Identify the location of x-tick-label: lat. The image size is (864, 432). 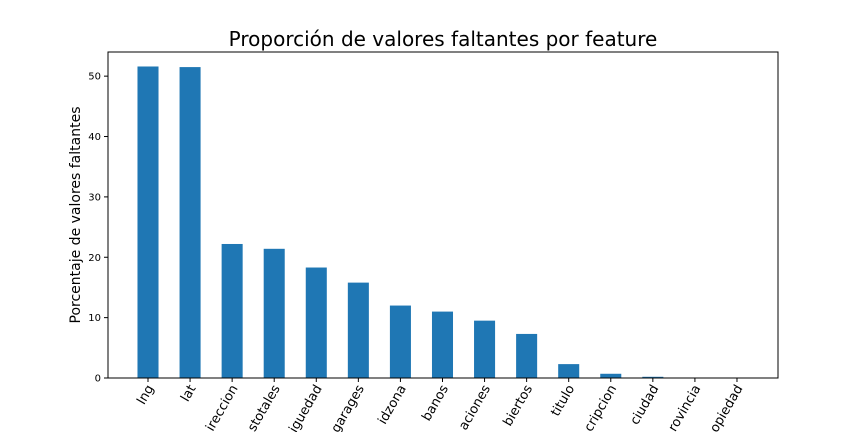
(188, 394).